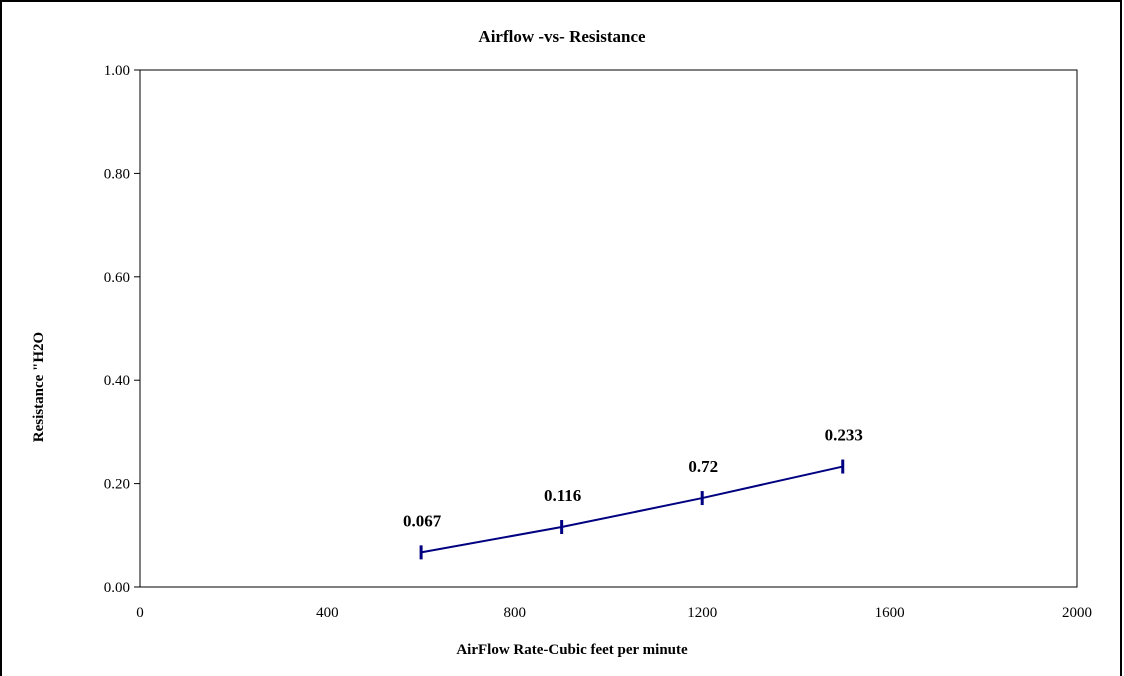  What do you see at coordinates (117, 588) in the screenshot?
I see `y-tick-label: 0.00` at bounding box center [117, 588].